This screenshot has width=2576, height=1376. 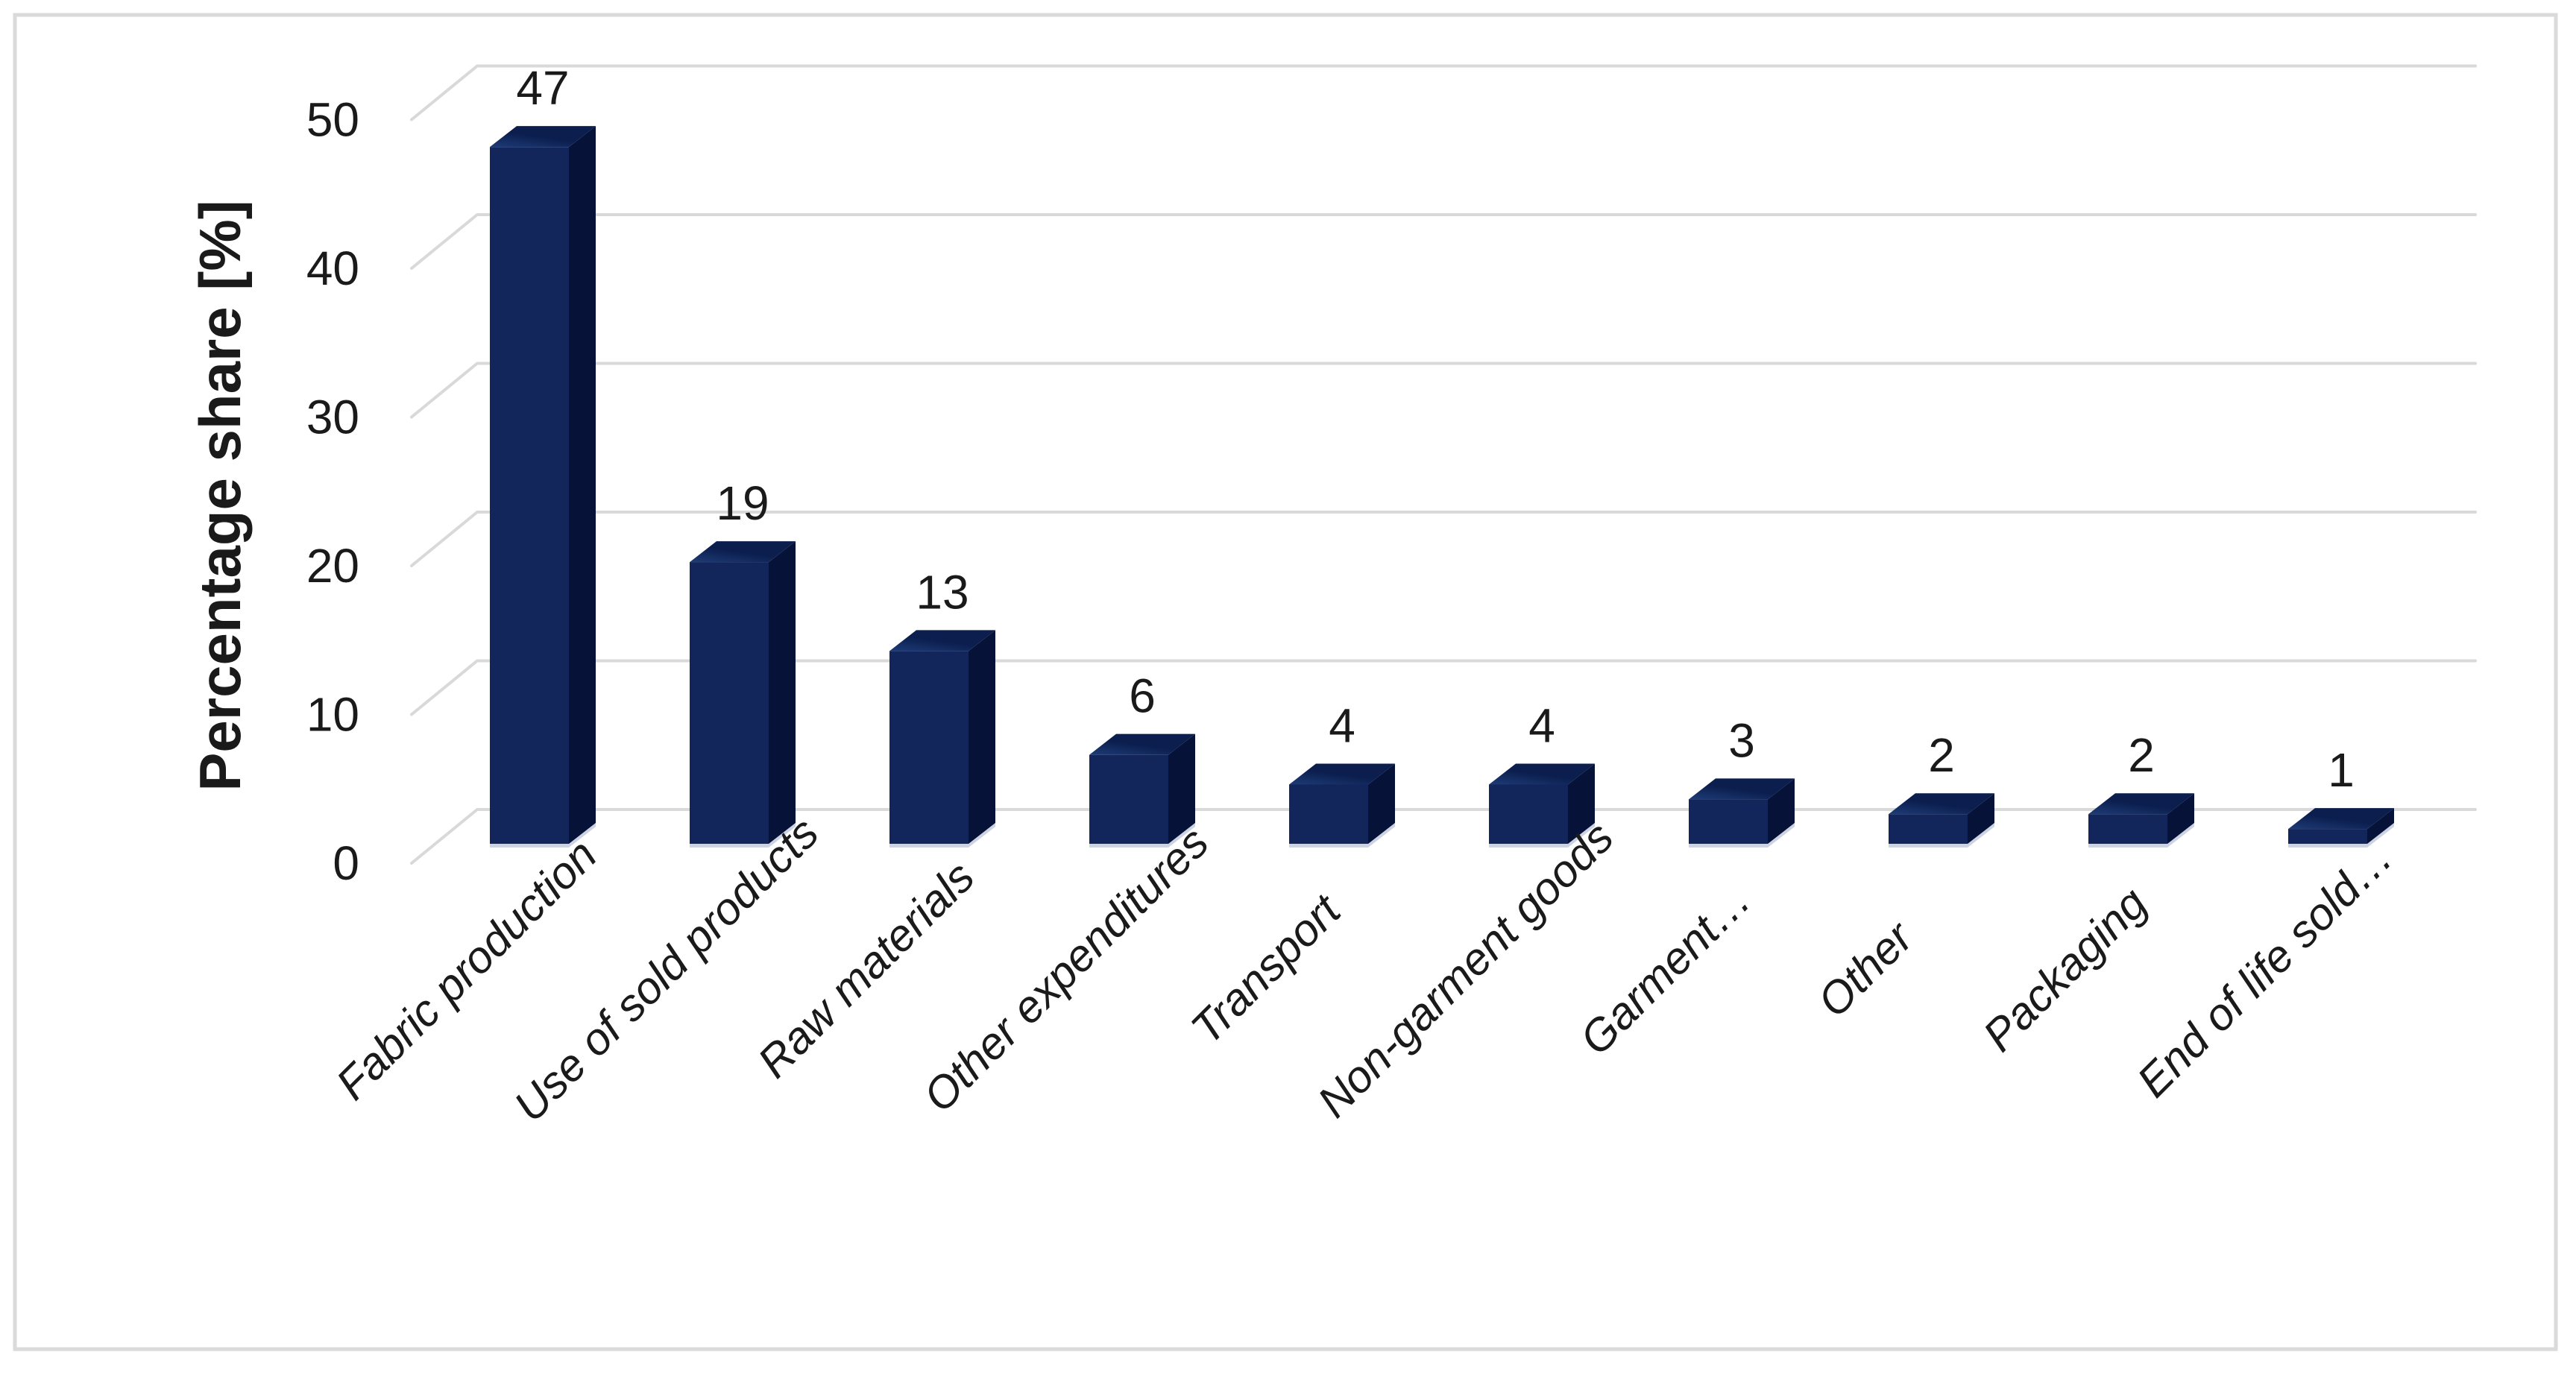 I want to click on category-label-5: Transport, so click(x=1266, y=968).